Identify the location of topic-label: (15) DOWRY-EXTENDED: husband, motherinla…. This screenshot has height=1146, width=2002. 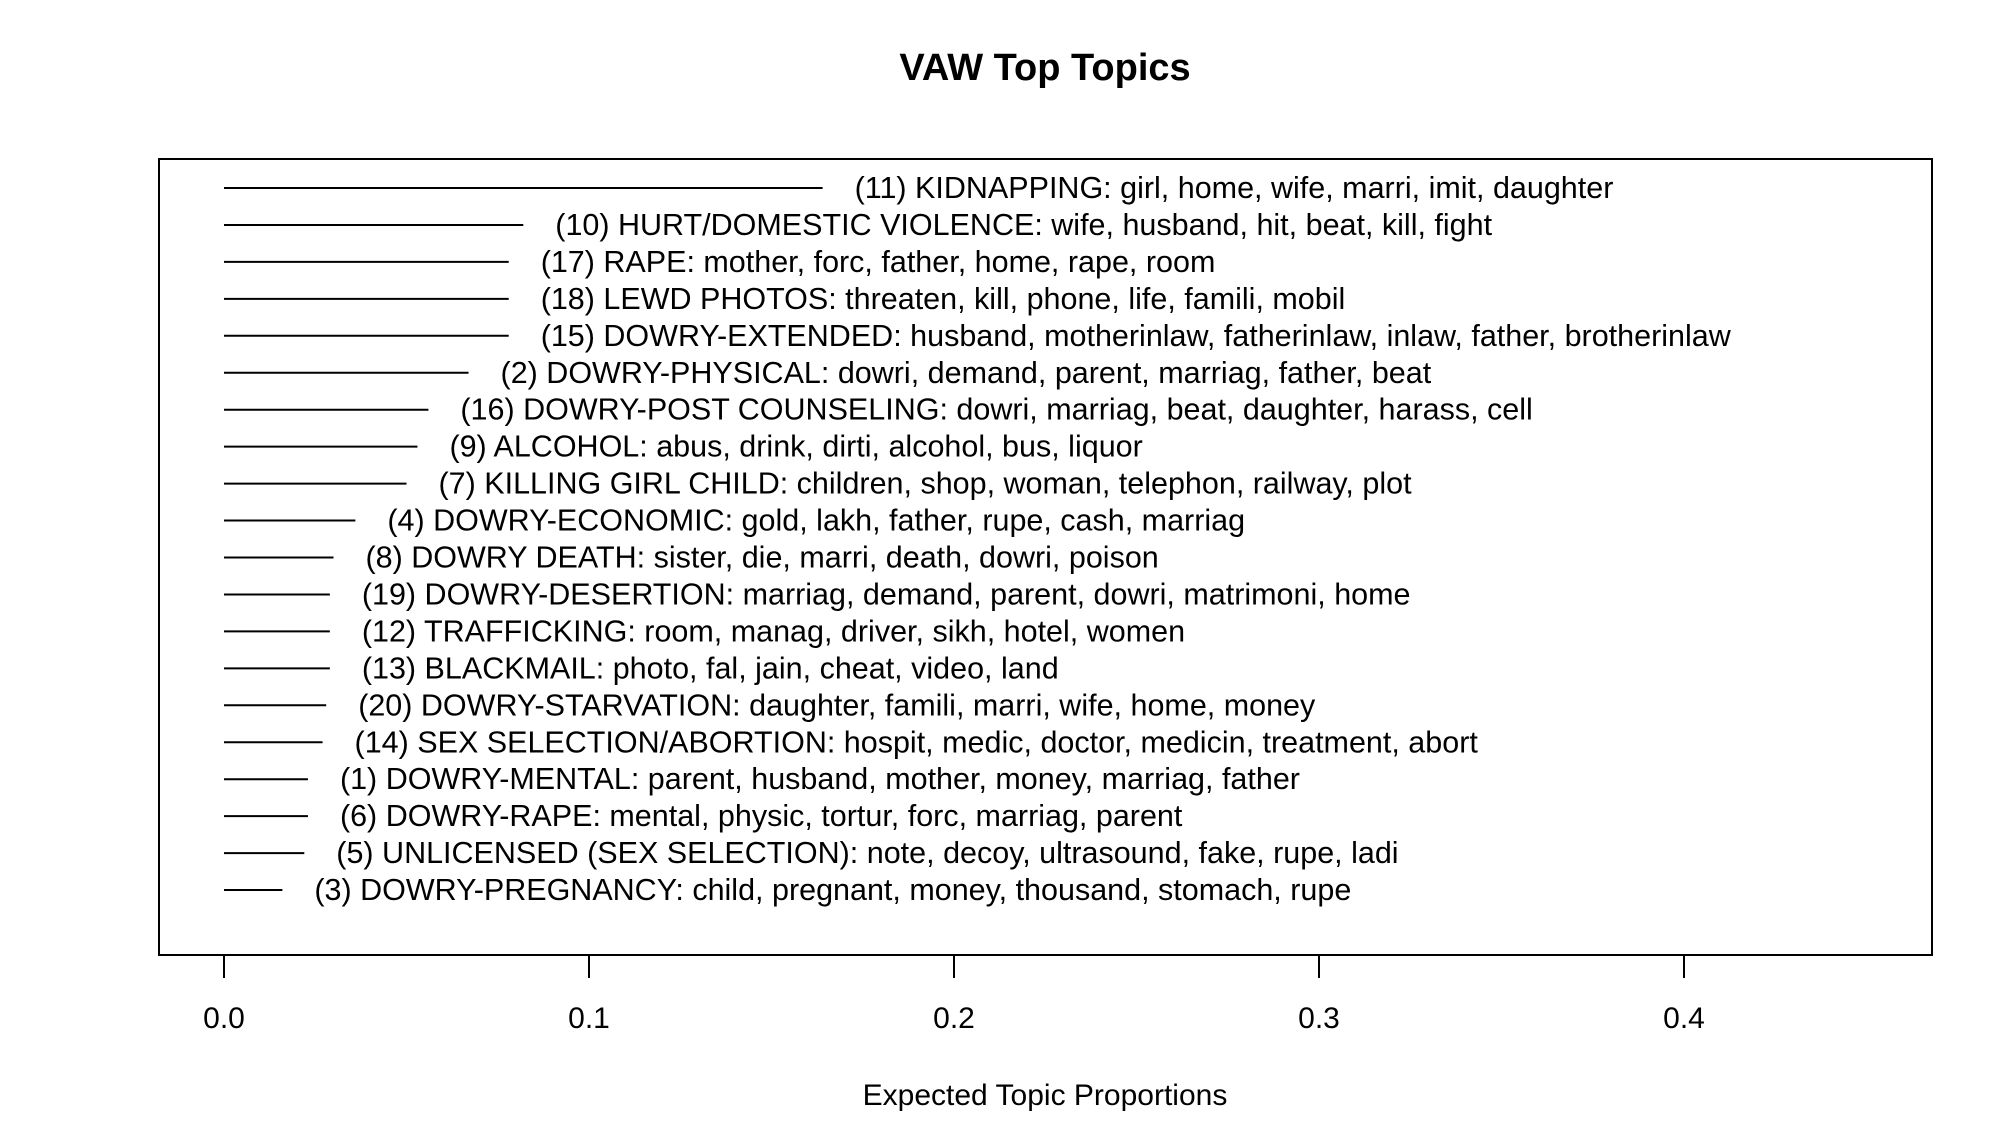
(1136, 336).